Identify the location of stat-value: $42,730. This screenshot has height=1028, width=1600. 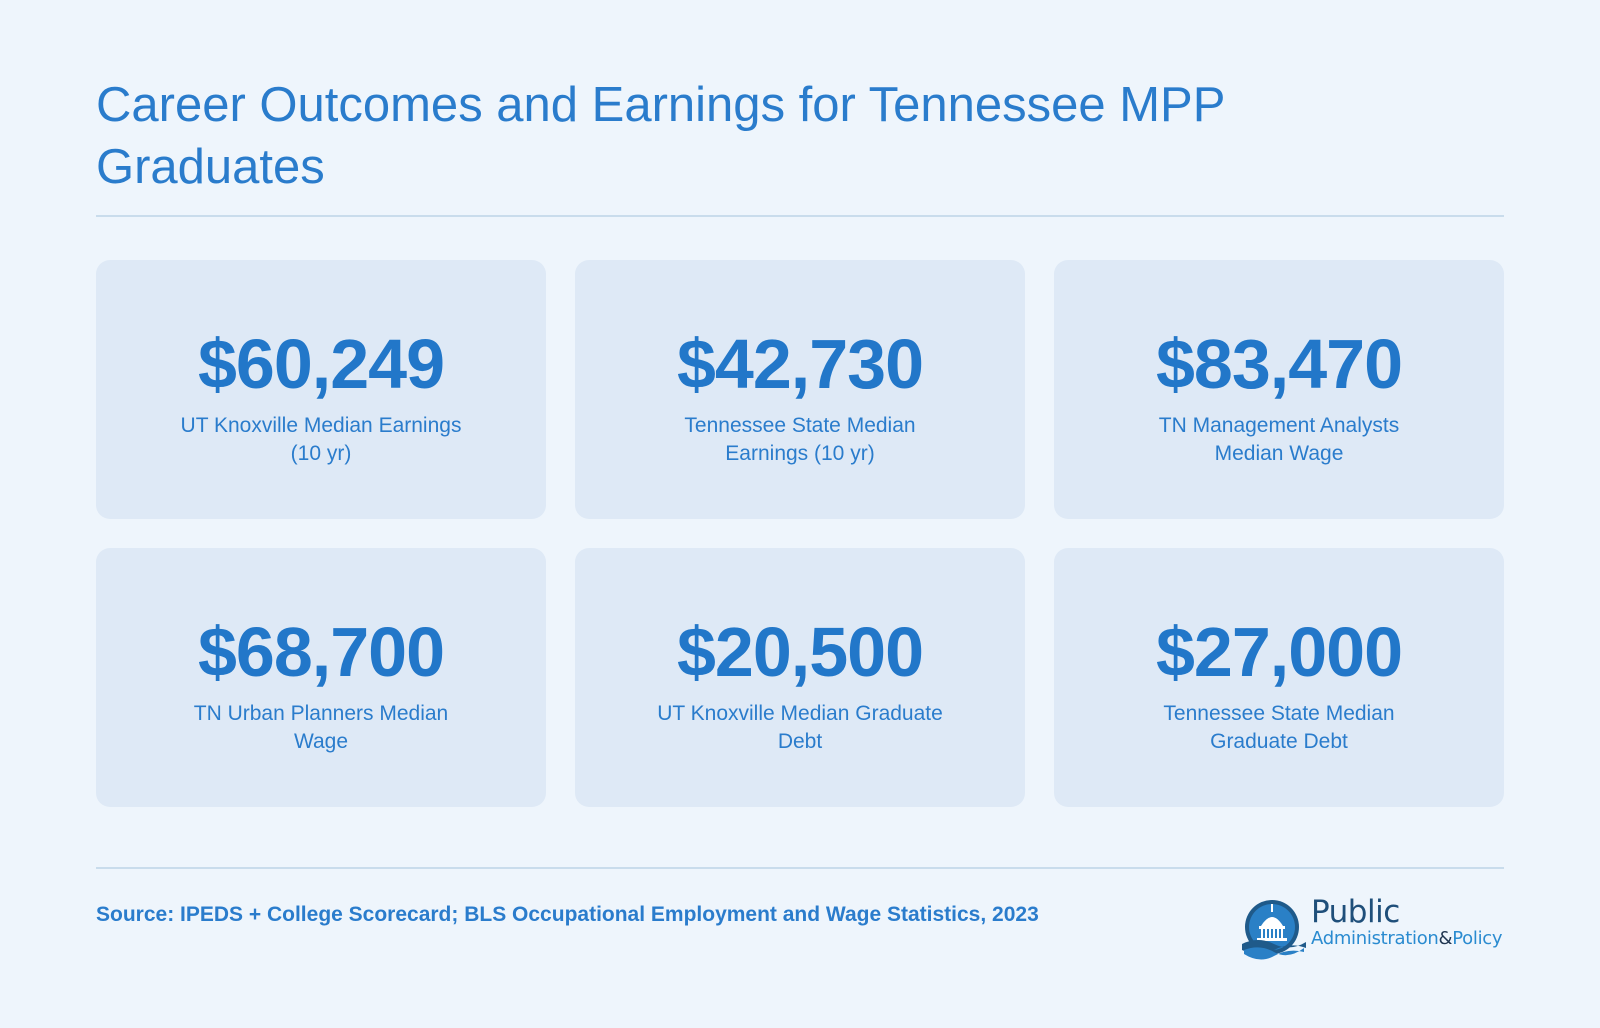
(800, 364).